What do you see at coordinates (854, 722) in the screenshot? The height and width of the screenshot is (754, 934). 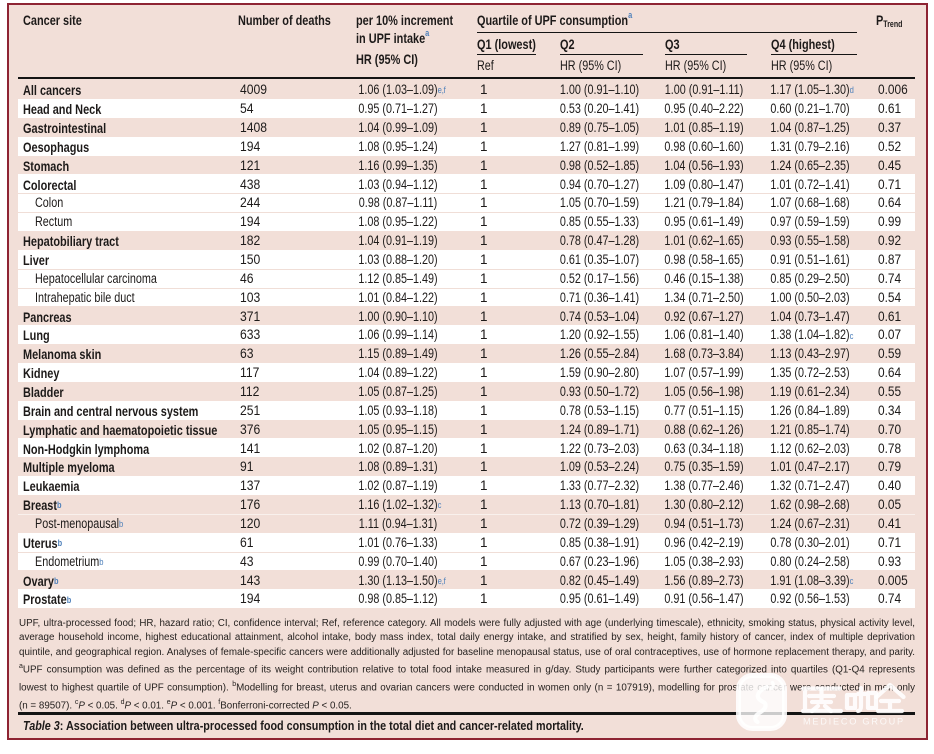 I see `svg-text: MEDIECO GROUP` at bounding box center [854, 722].